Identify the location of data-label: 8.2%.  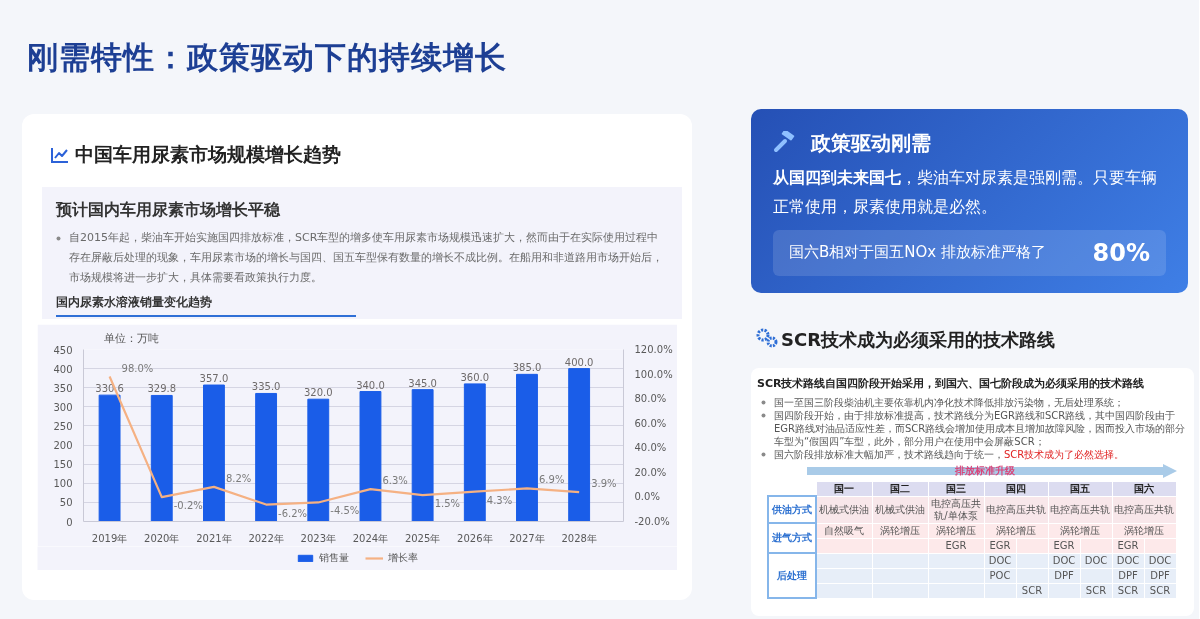
(238, 478).